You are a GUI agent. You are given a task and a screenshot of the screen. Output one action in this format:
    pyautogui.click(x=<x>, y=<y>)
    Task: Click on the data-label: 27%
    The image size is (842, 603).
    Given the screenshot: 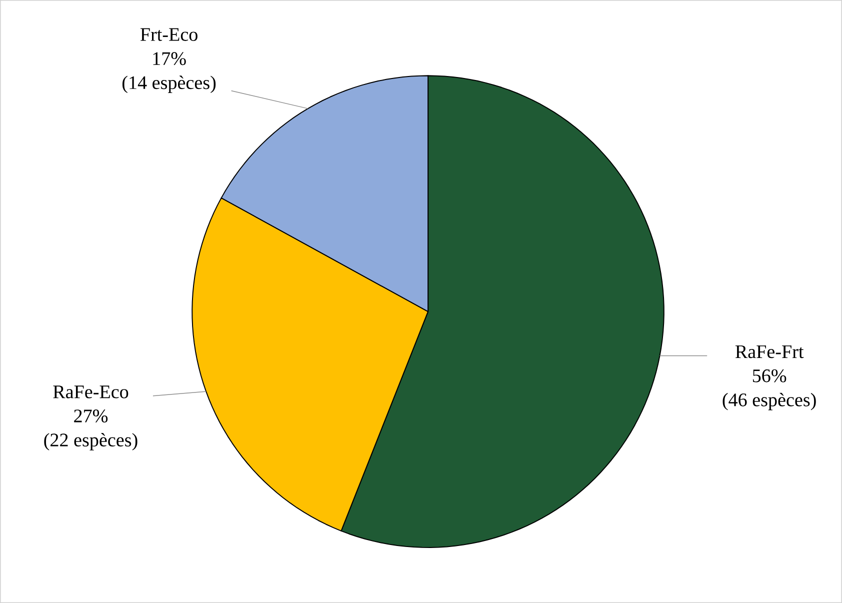 What is the action you would take?
    pyautogui.click(x=91, y=415)
    